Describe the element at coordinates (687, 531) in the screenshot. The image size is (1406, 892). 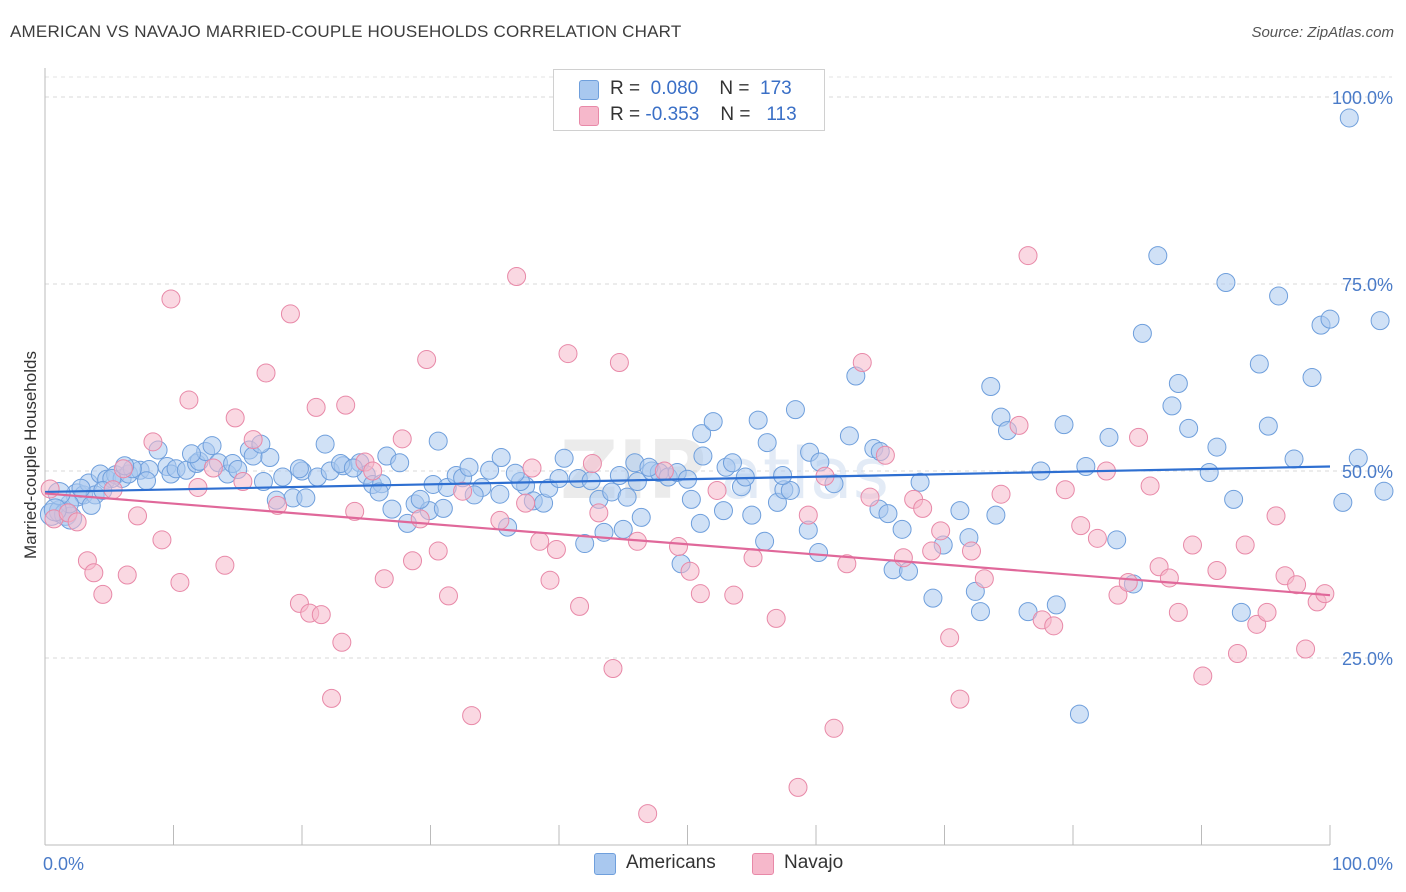
I see `trend-lines` at that location.